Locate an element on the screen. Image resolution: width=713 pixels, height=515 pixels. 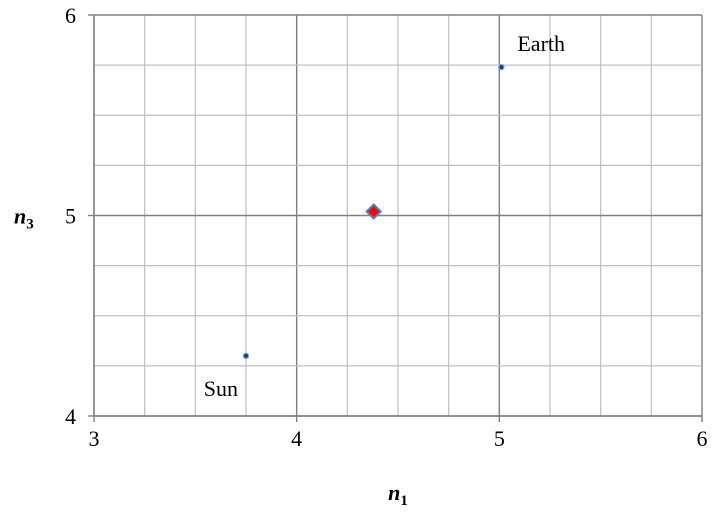
y-axis-label: n3 is located at coordinates (24, 218).